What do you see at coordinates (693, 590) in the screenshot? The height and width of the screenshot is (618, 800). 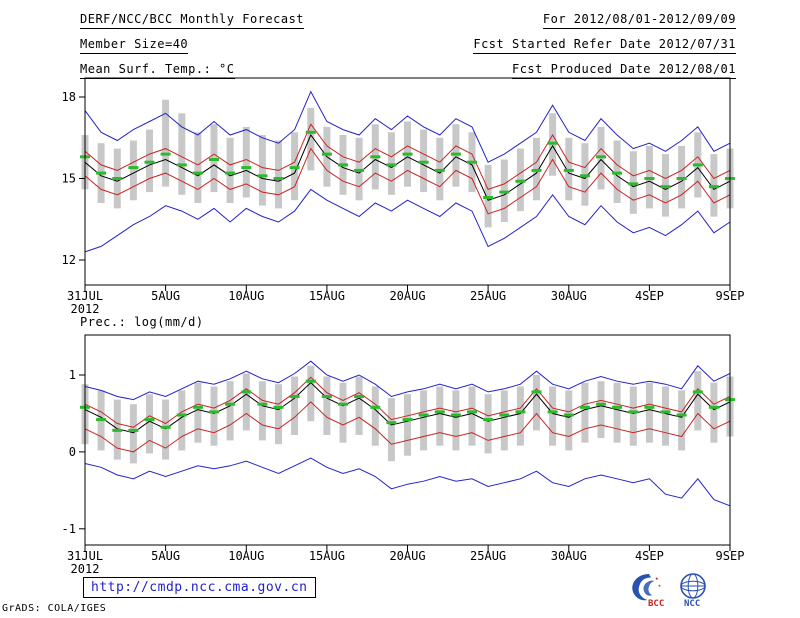 I see `ncc-logo: NCC` at bounding box center [693, 590].